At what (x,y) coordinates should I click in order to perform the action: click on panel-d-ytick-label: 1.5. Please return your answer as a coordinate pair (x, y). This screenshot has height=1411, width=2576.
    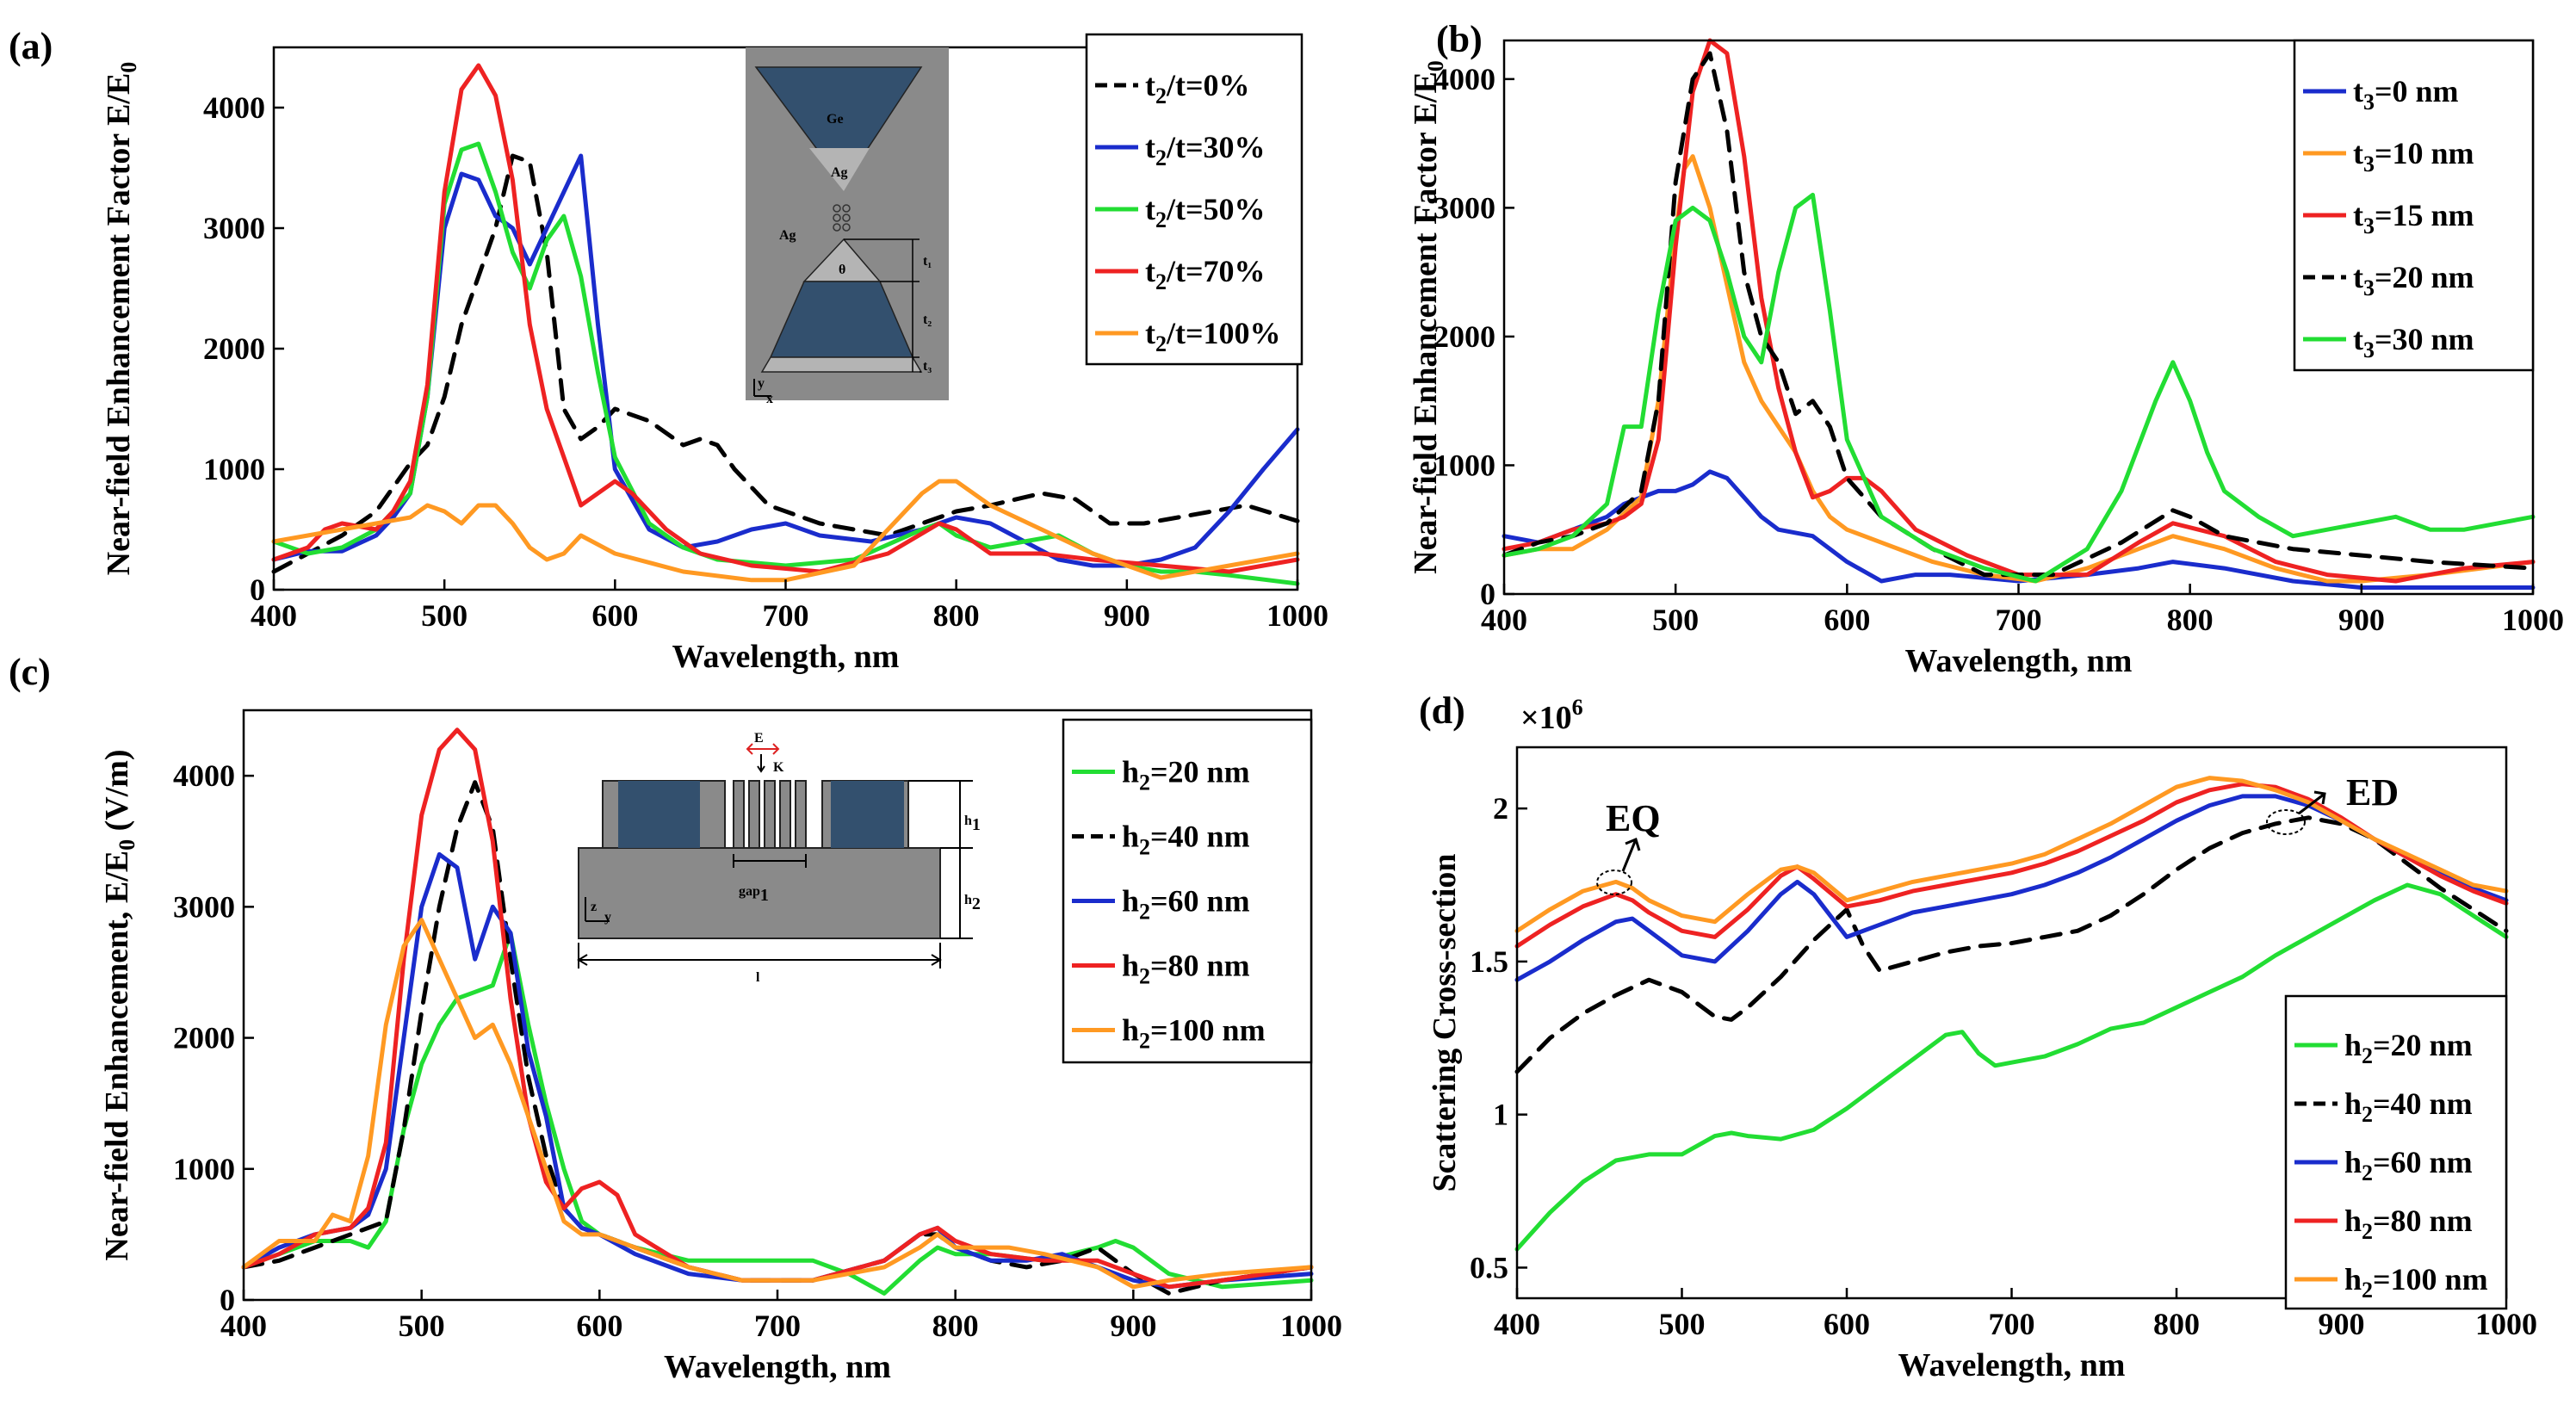
    Looking at the image, I should click on (1489, 961).